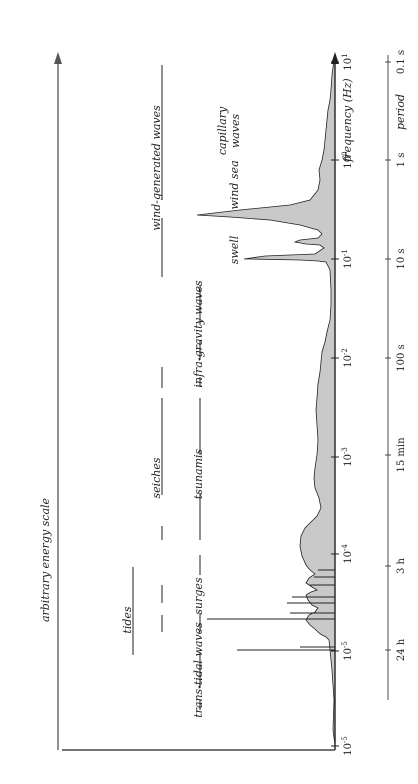 This screenshot has width=418, height=784. I want to click on period-tick-label: 100 s, so click(401, 357).